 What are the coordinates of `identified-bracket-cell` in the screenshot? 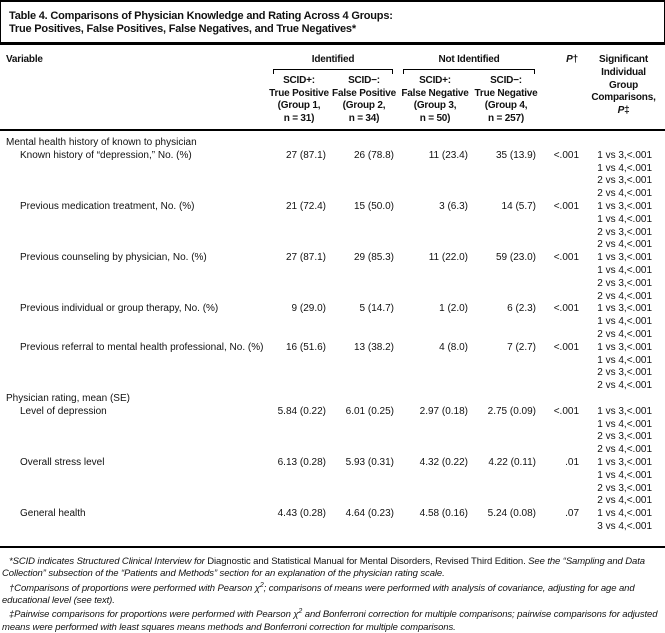 It's located at (333, 71).